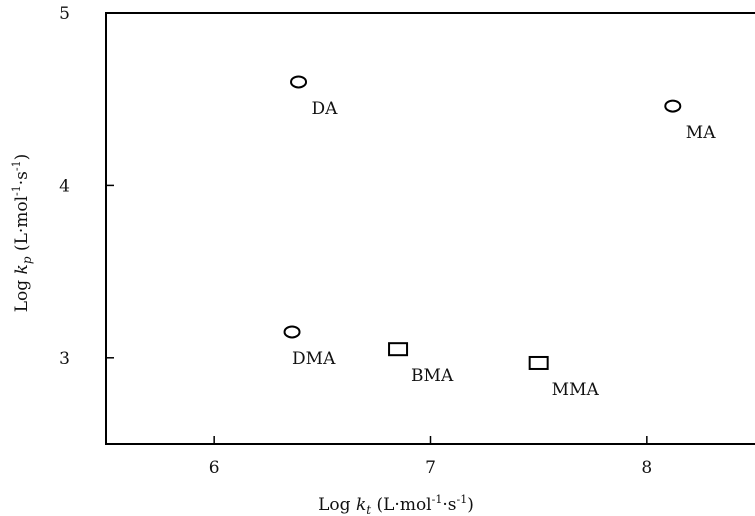 This screenshot has height=516, width=755. Describe the element at coordinates (396, 504) in the screenshot. I see `x-axis-title: Log kt (L·mol-1·s-1)` at that location.